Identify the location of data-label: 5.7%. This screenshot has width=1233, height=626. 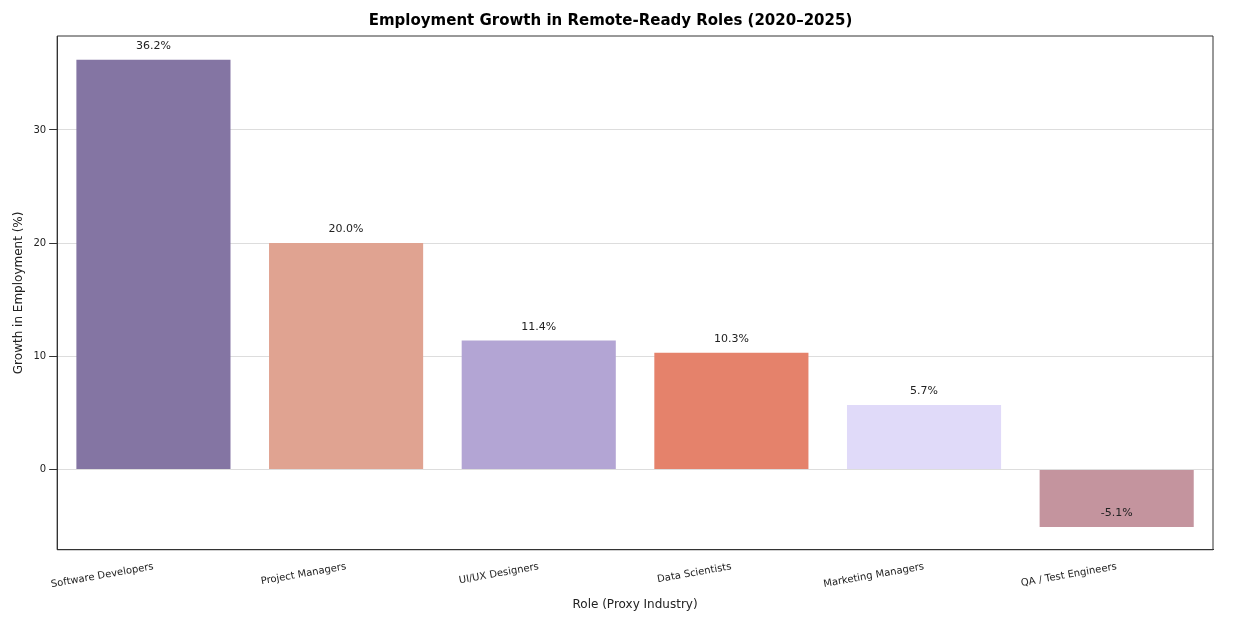
(924, 391).